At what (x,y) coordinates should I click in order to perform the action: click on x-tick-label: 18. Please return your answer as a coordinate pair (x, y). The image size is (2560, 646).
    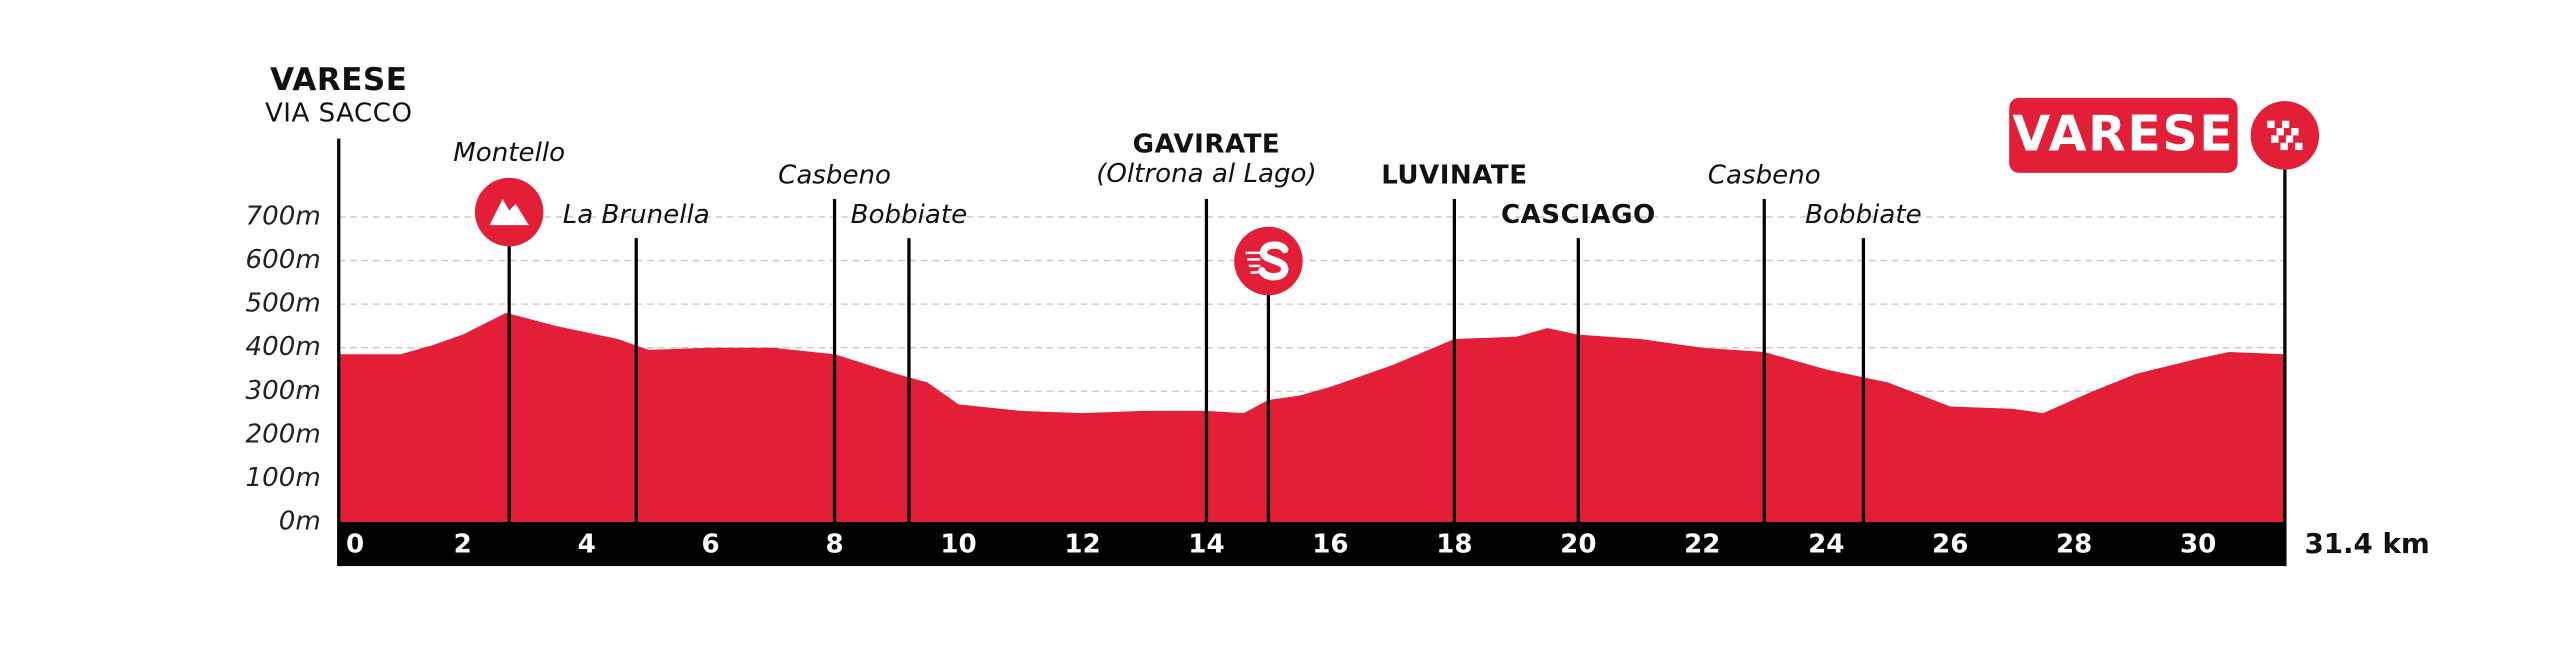
    Looking at the image, I should click on (1454, 544).